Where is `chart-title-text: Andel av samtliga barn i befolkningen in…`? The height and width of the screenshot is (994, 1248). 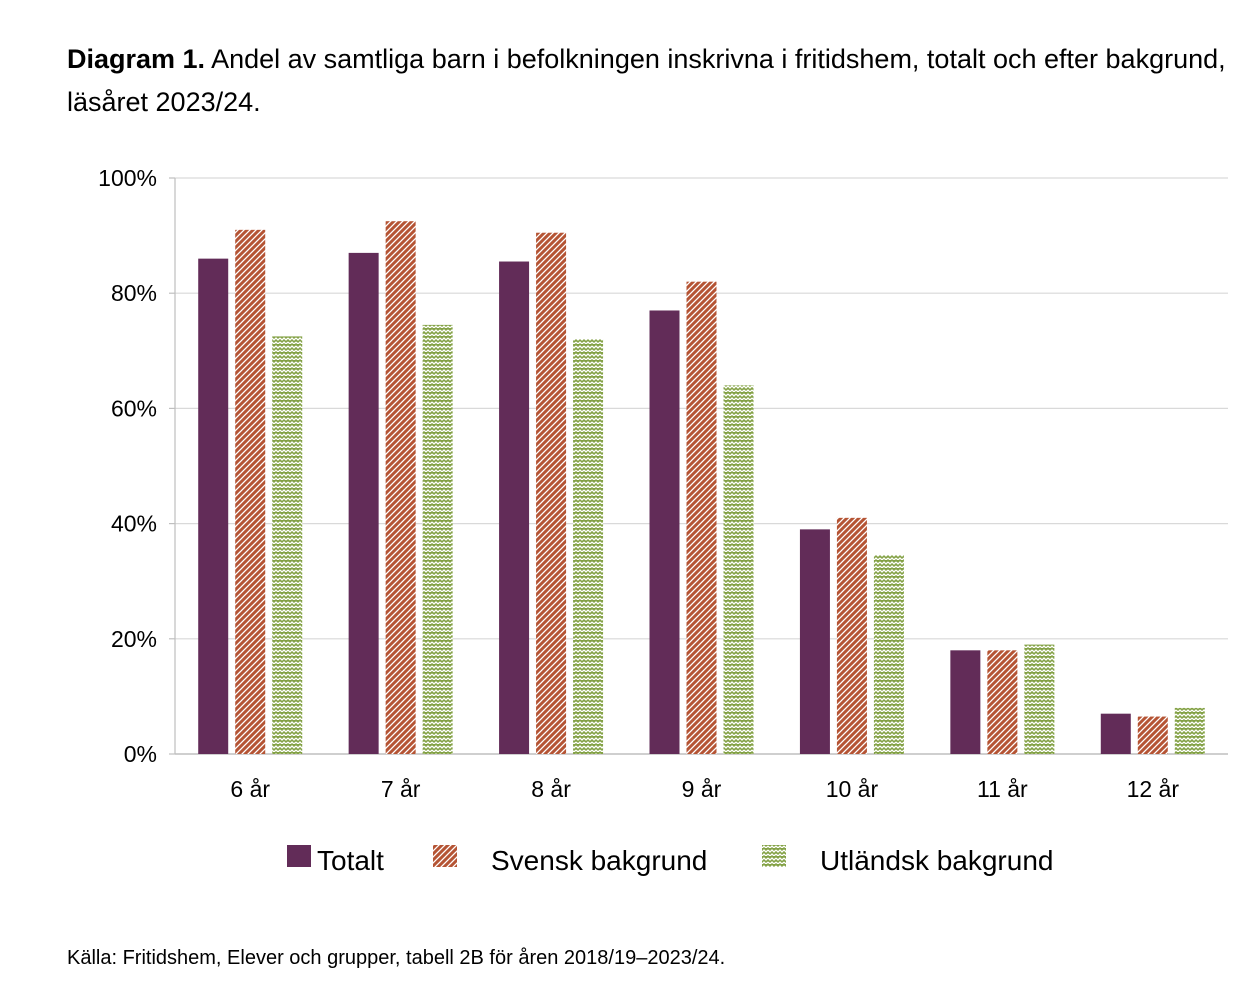
chart-title-text: Andel av samtliga barn i befolkningen in… is located at coordinates (646, 80).